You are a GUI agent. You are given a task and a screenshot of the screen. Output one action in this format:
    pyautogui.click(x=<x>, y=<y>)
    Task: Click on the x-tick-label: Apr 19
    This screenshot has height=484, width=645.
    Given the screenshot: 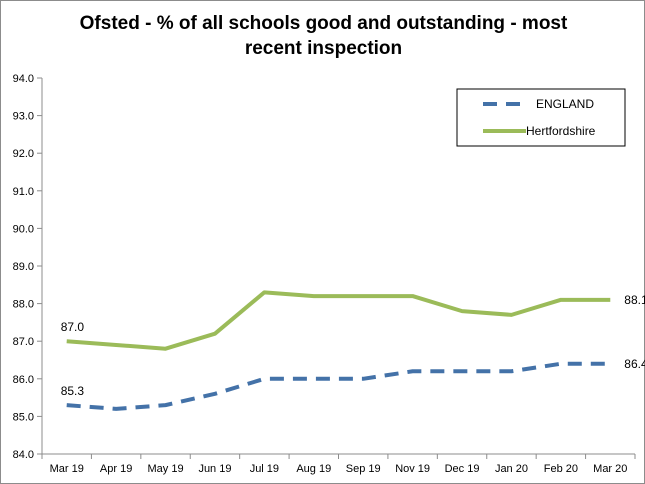 What is the action you would take?
    pyautogui.click(x=116, y=469)
    